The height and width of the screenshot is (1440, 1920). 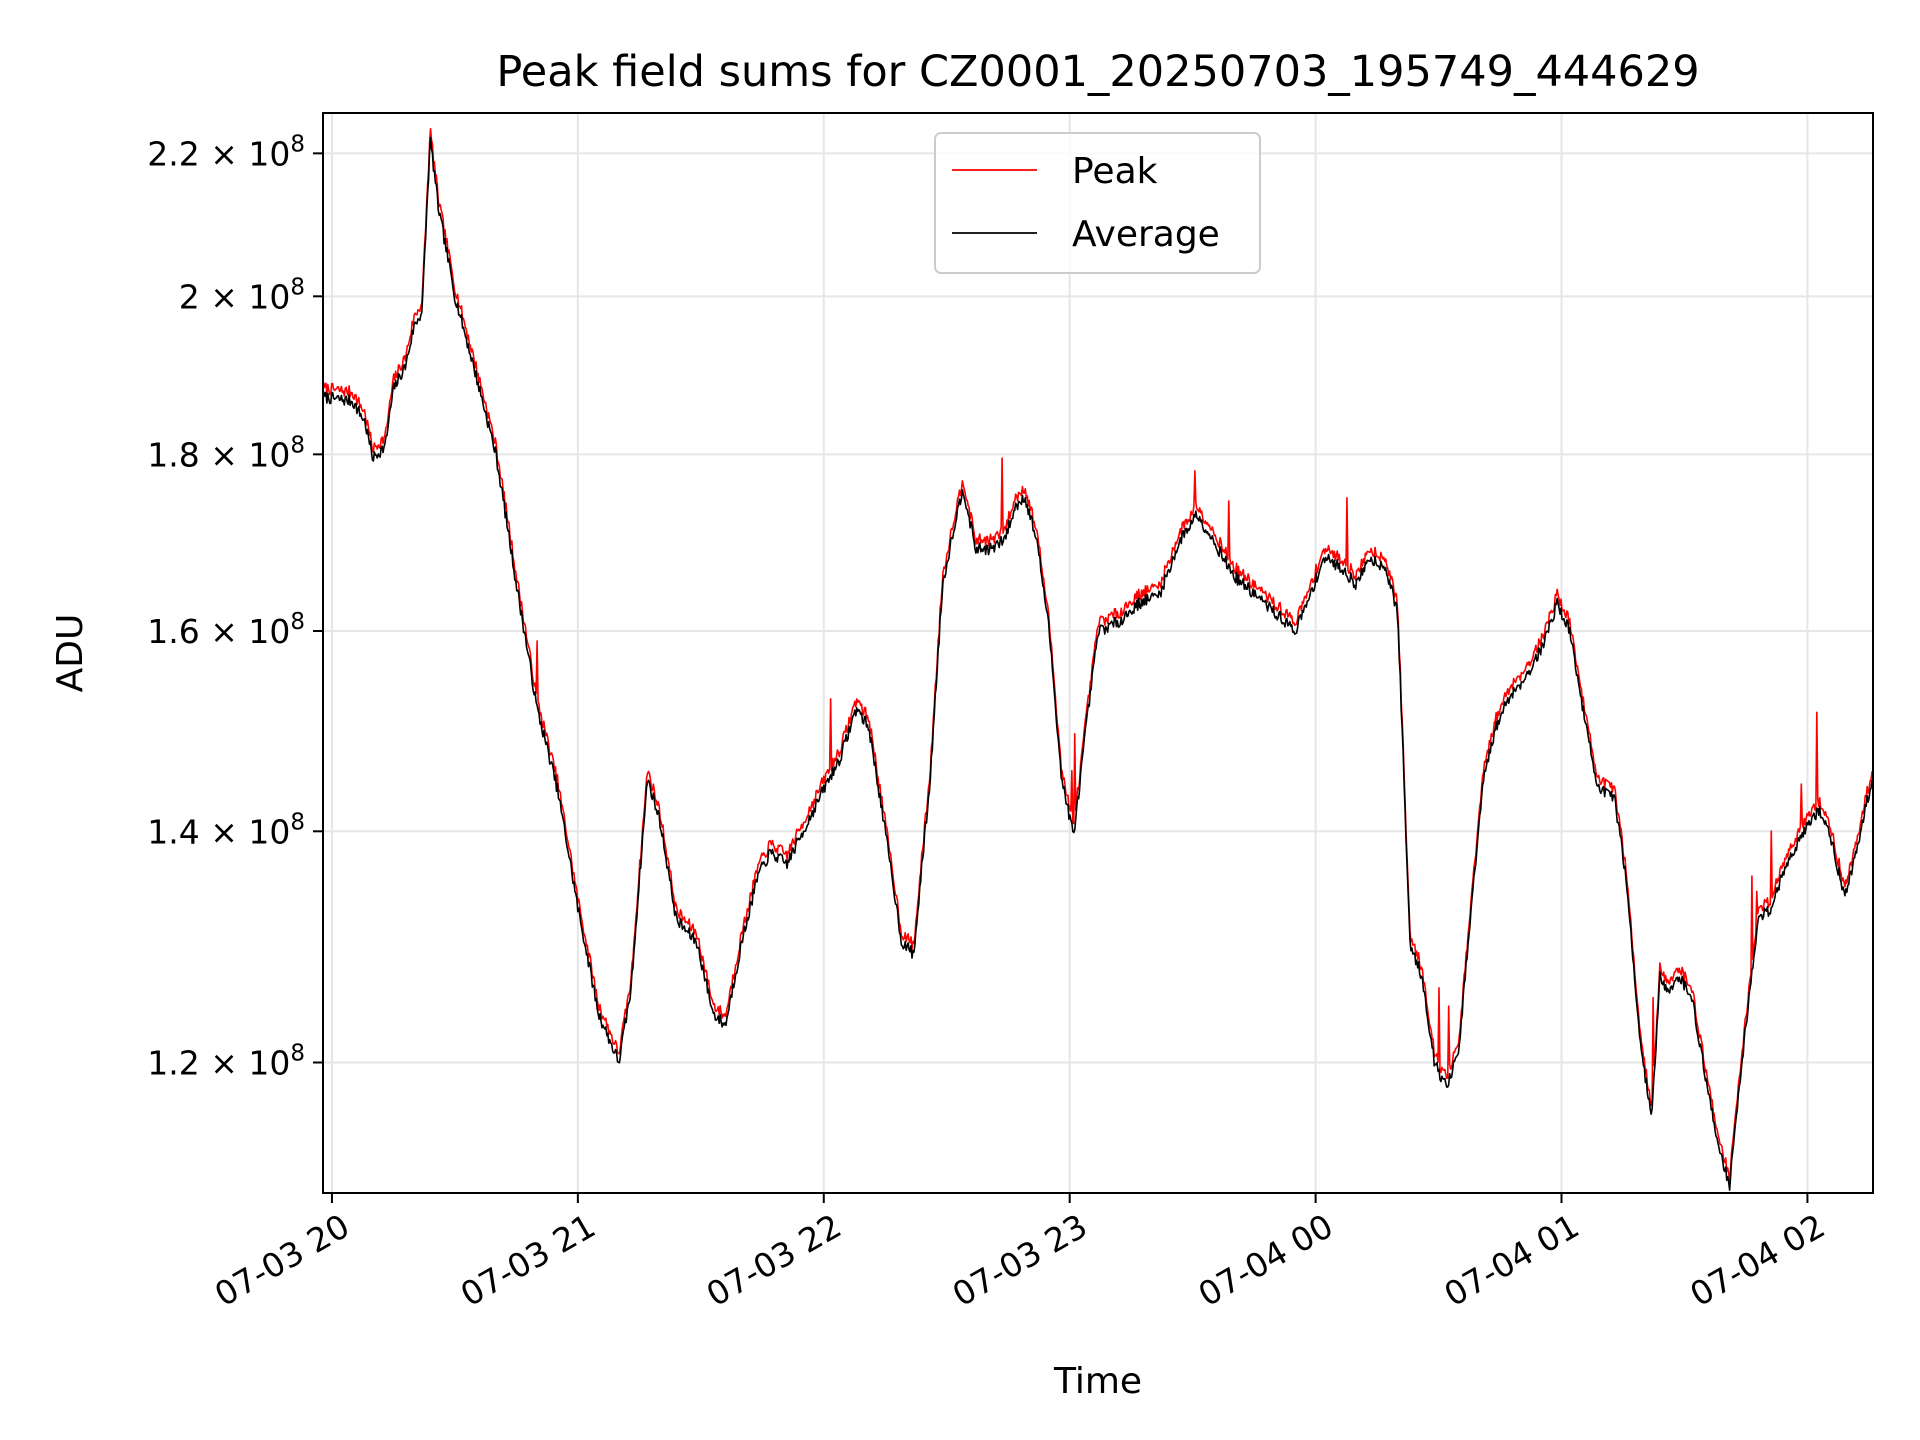 What do you see at coordinates (1115, 171) in the screenshot?
I see `legend-label-peak: Peak` at bounding box center [1115, 171].